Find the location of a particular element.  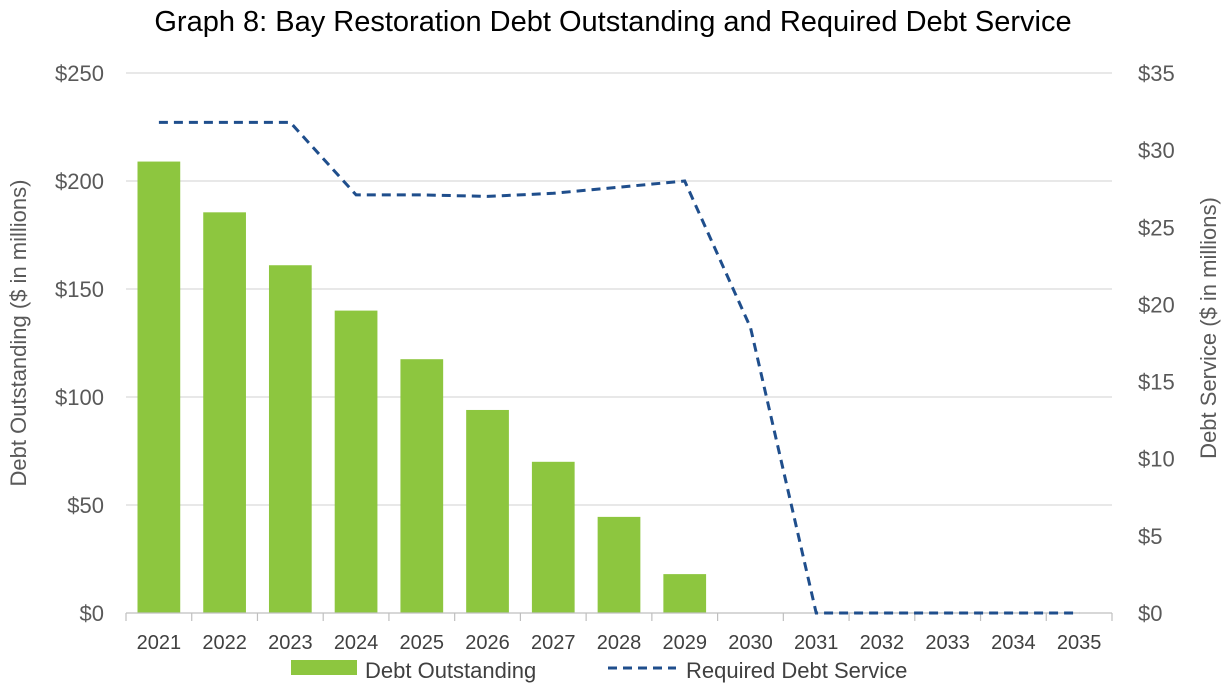

bar-2027 is located at coordinates (553, 537).